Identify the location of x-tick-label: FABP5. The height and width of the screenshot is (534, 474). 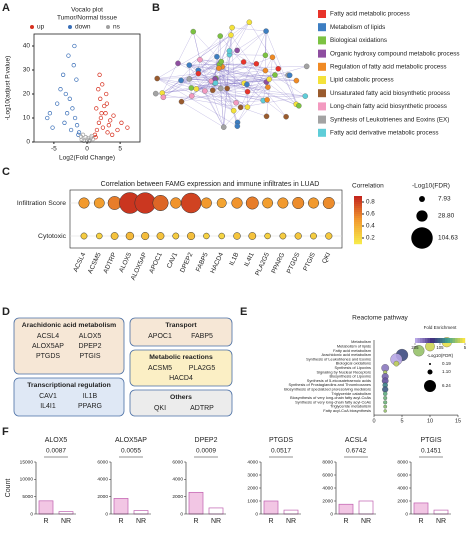
(202, 262).